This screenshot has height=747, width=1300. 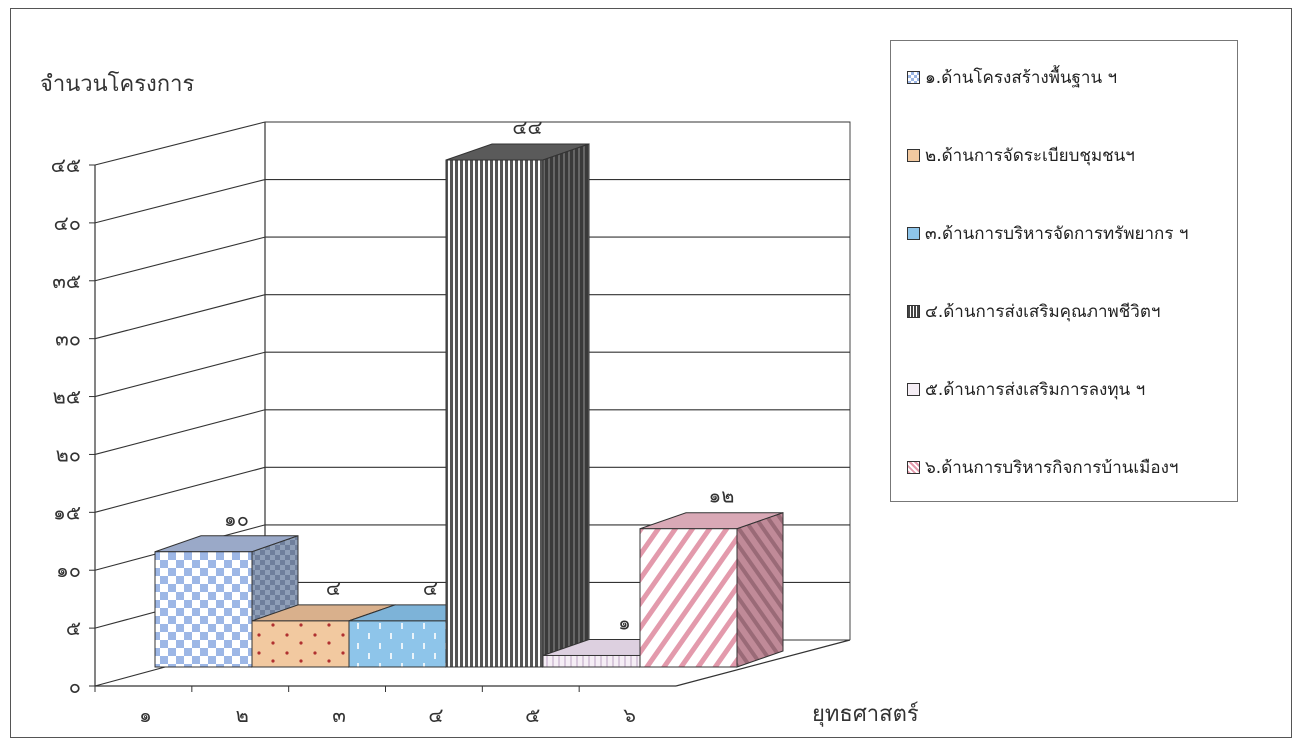 I want to click on floor-right-edge, so click(x=763, y=663).